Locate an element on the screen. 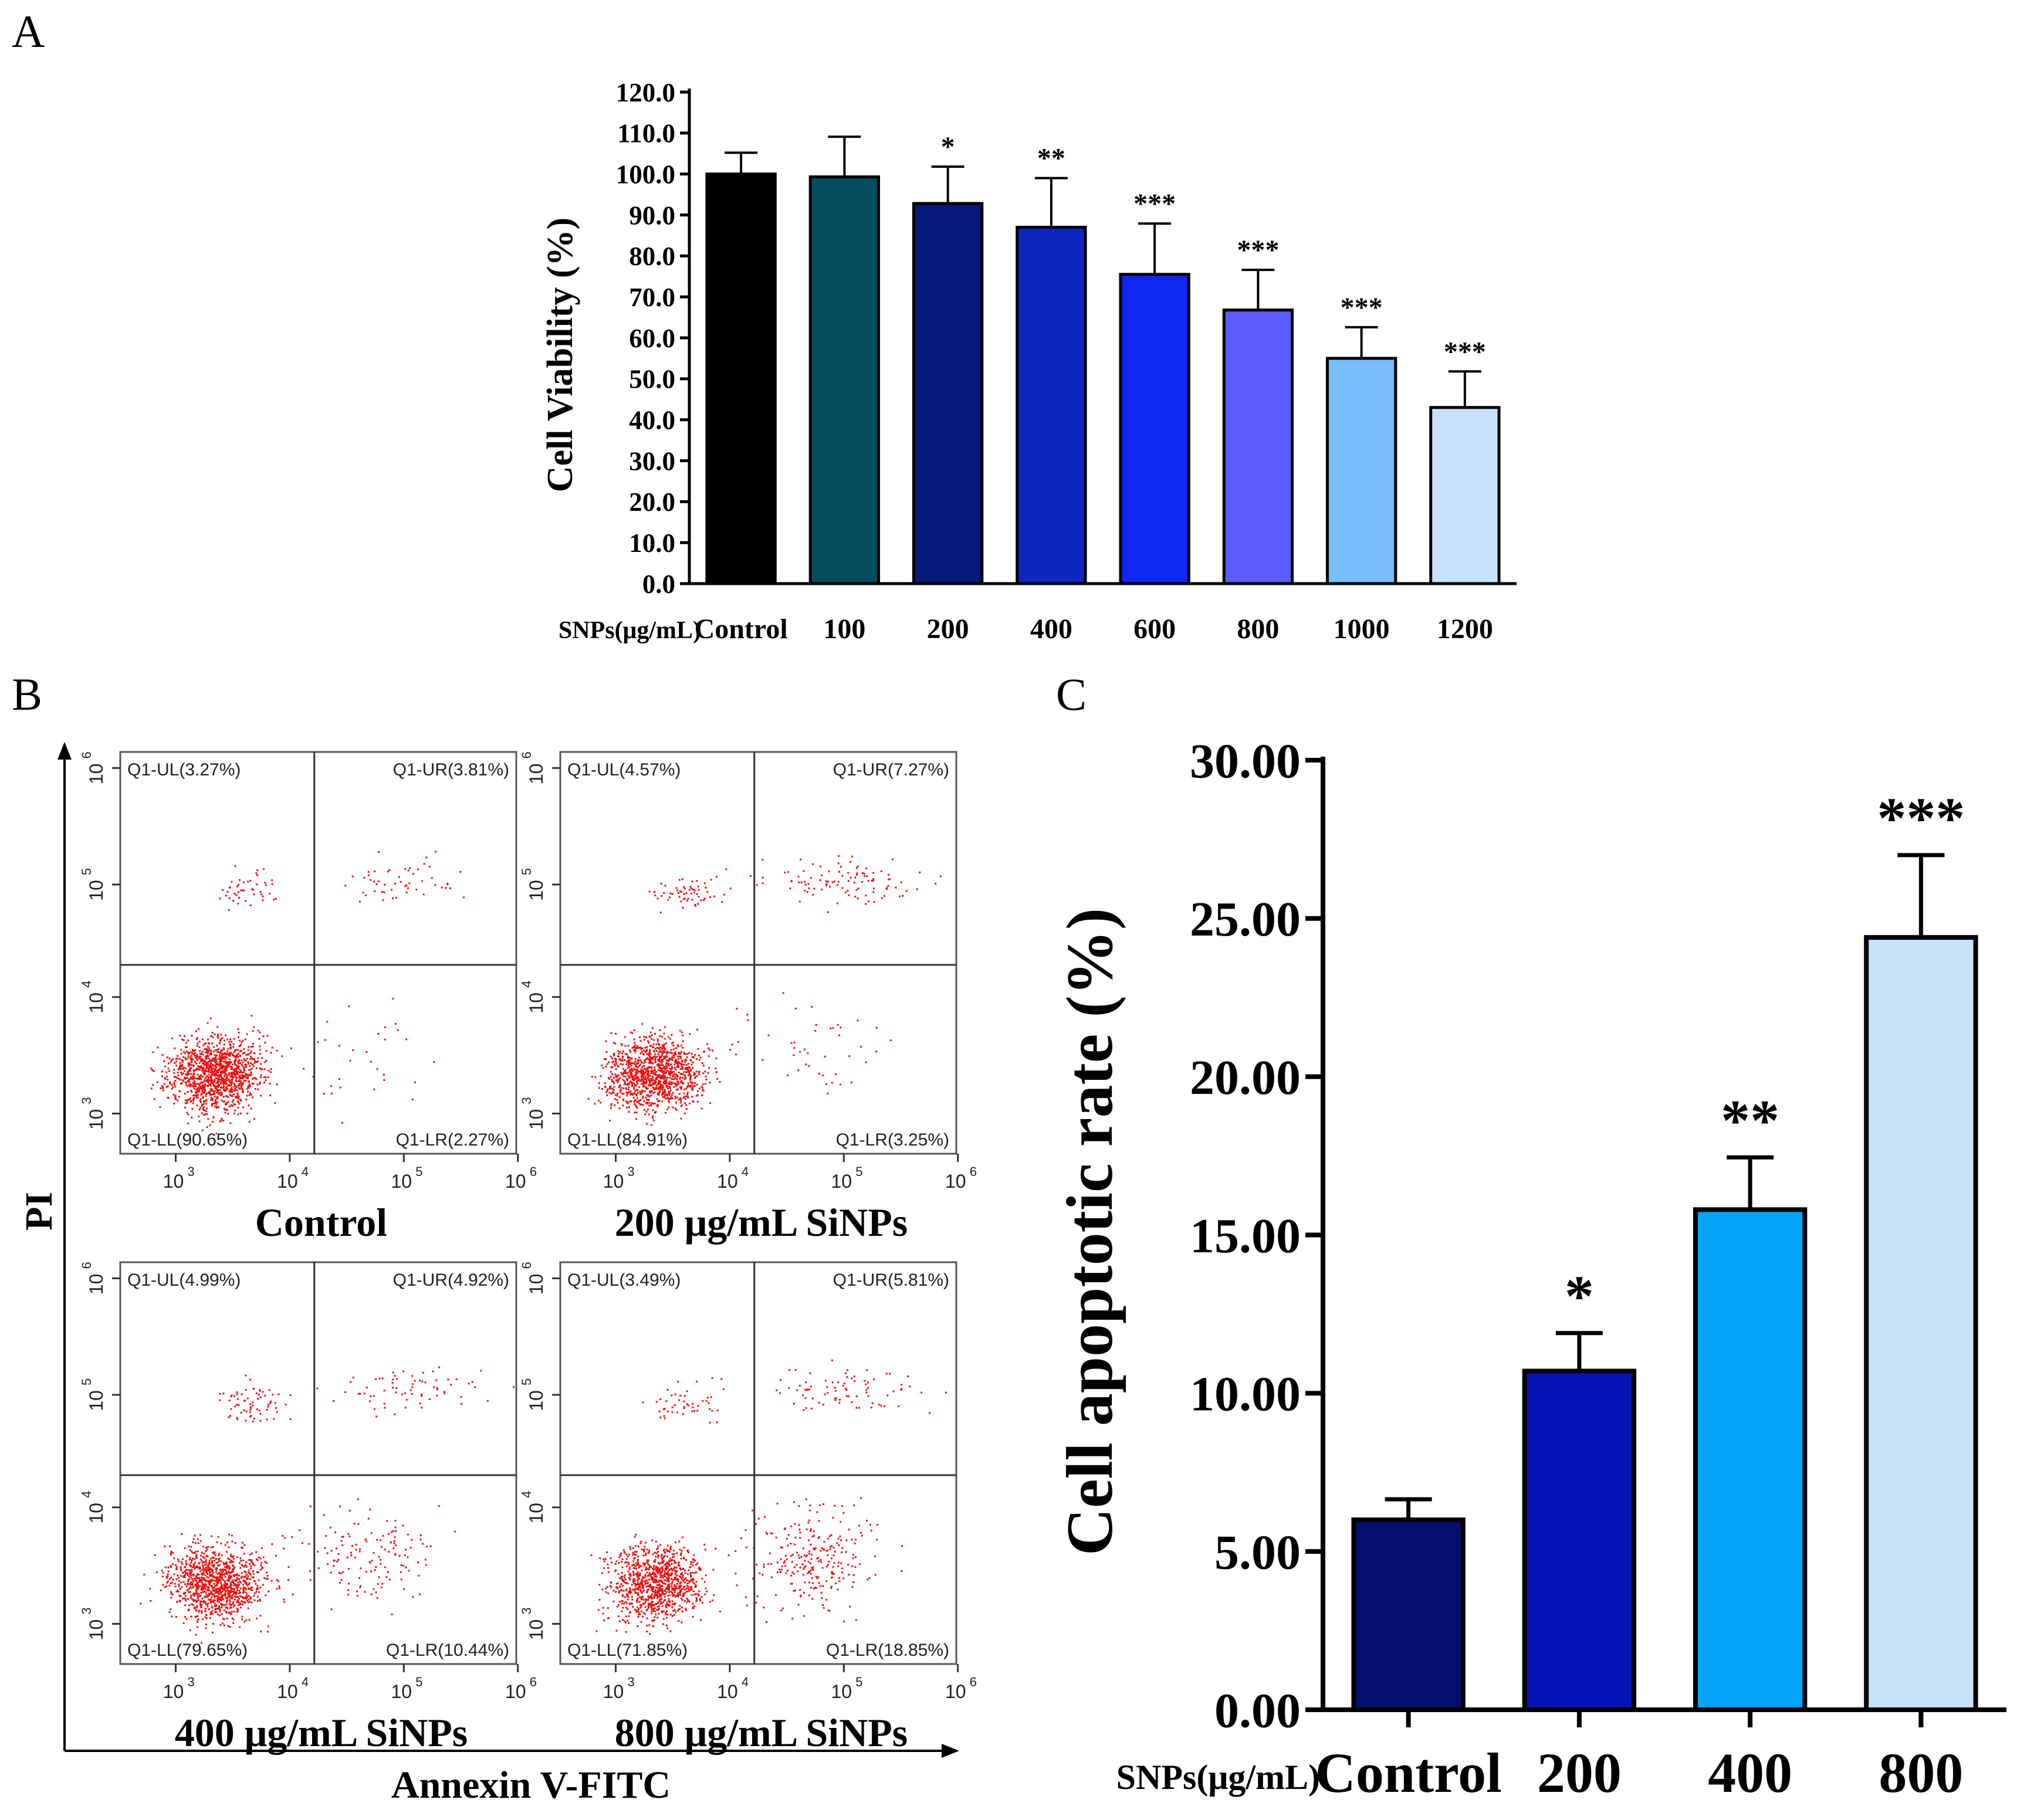 Image resolution: width=2044 pixels, height=1813 pixels. x-tick-label-base: 10 is located at coordinates (841, 1182).